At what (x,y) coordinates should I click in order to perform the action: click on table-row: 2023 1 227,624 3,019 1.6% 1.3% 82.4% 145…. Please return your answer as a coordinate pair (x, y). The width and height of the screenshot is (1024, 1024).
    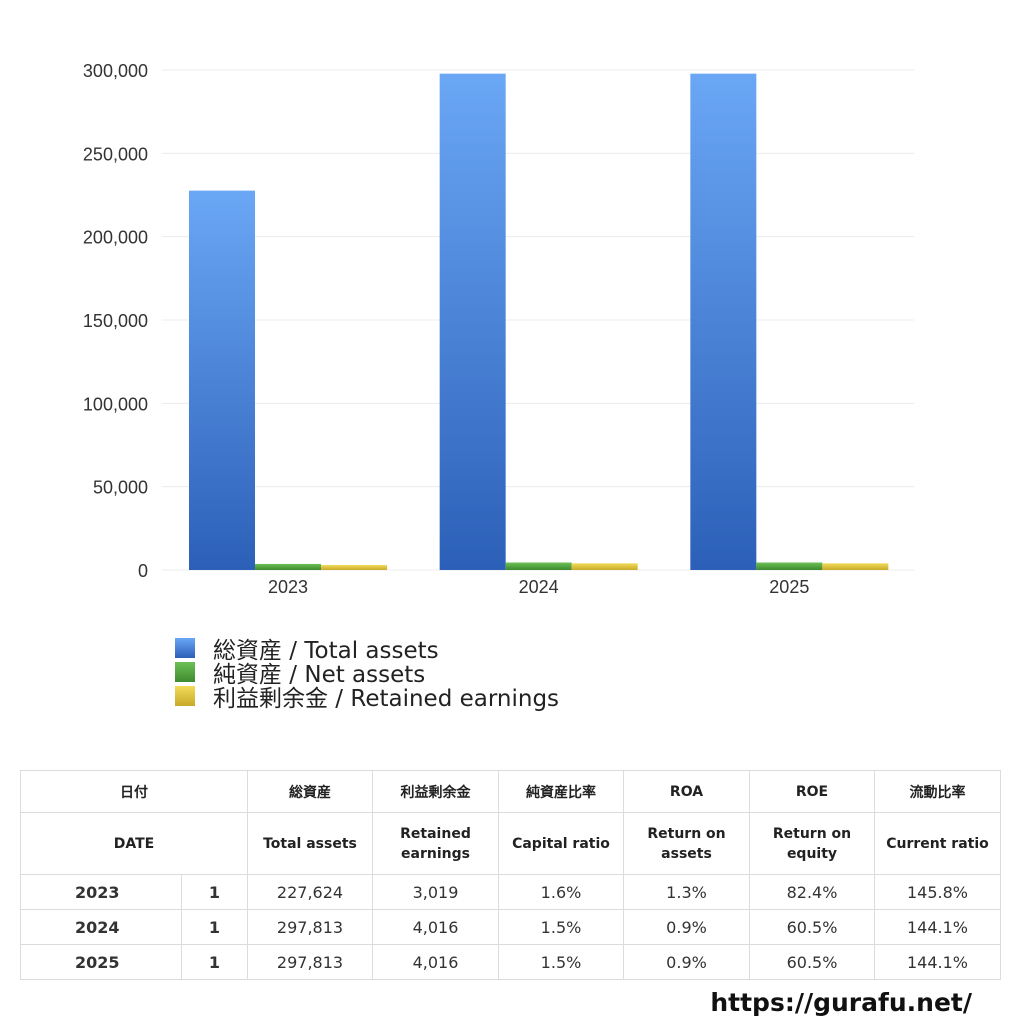
    Looking at the image, I should click on (510, 892).